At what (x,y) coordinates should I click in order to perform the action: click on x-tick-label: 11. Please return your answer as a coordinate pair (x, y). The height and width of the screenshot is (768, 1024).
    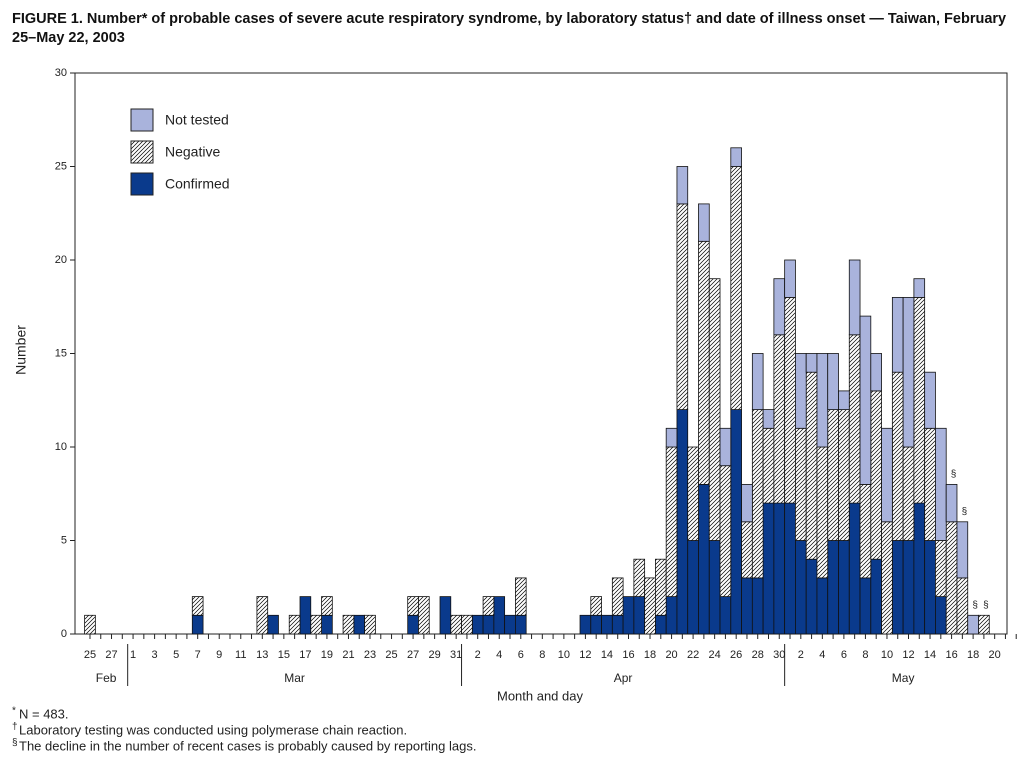
    Looking at the image, I should click on (240, 655).